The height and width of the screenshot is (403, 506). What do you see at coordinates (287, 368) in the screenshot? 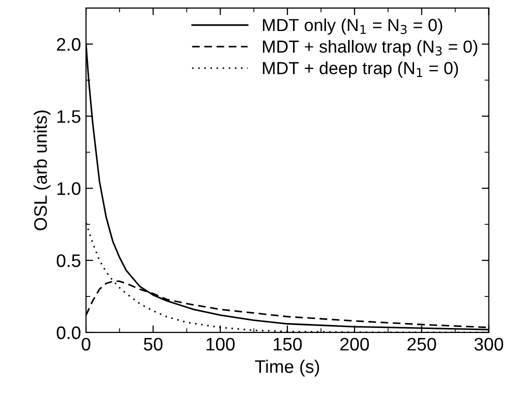
I see `x-axis-title: Time (s)` at bounding box center [287, 368].